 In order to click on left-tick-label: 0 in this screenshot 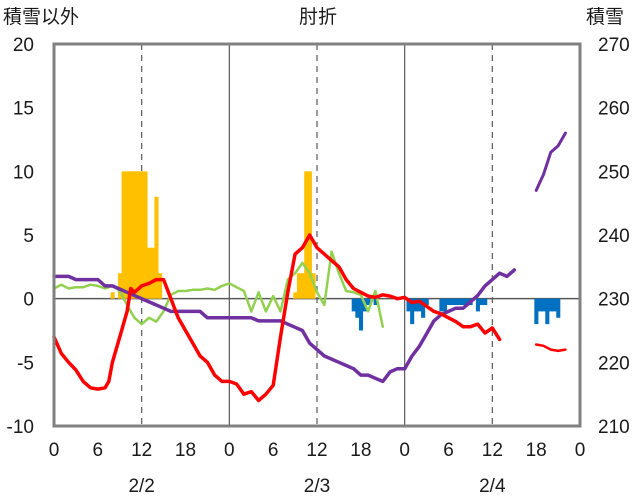, I will do `click(28, 300)`.